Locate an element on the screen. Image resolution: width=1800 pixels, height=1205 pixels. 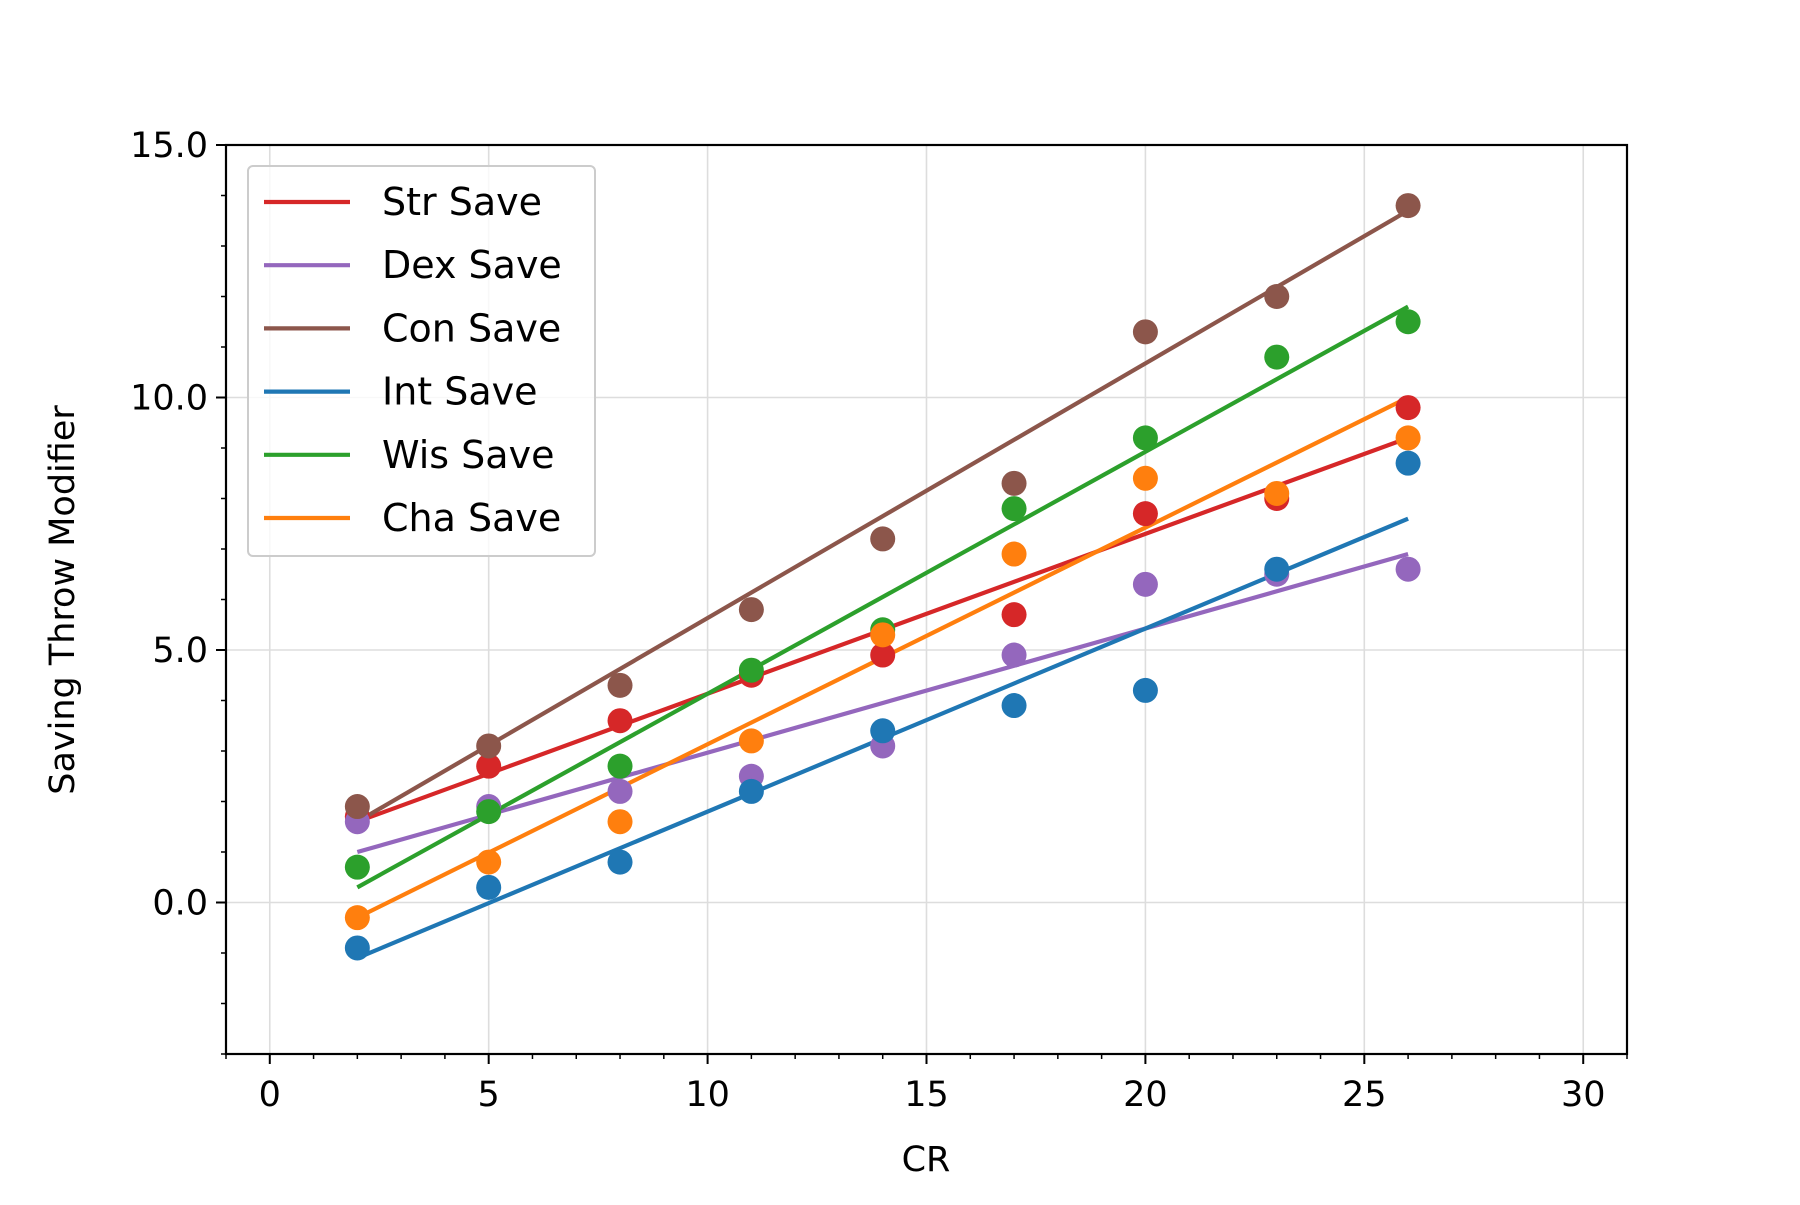
y-tick-label: 10.0 is located at coordinates (169, 399).